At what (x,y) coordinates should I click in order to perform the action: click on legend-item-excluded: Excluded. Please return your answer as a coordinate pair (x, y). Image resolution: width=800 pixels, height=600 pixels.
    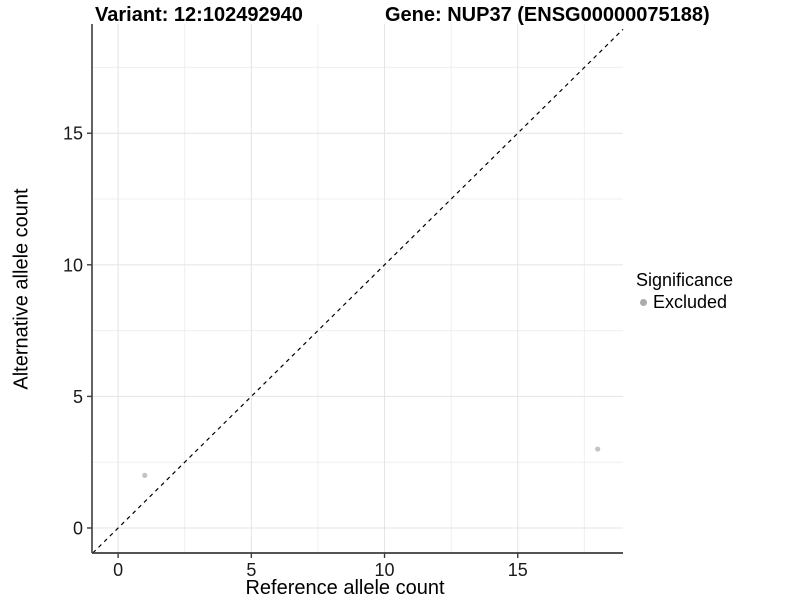
    Looking at the image, I should click on (684, 302).